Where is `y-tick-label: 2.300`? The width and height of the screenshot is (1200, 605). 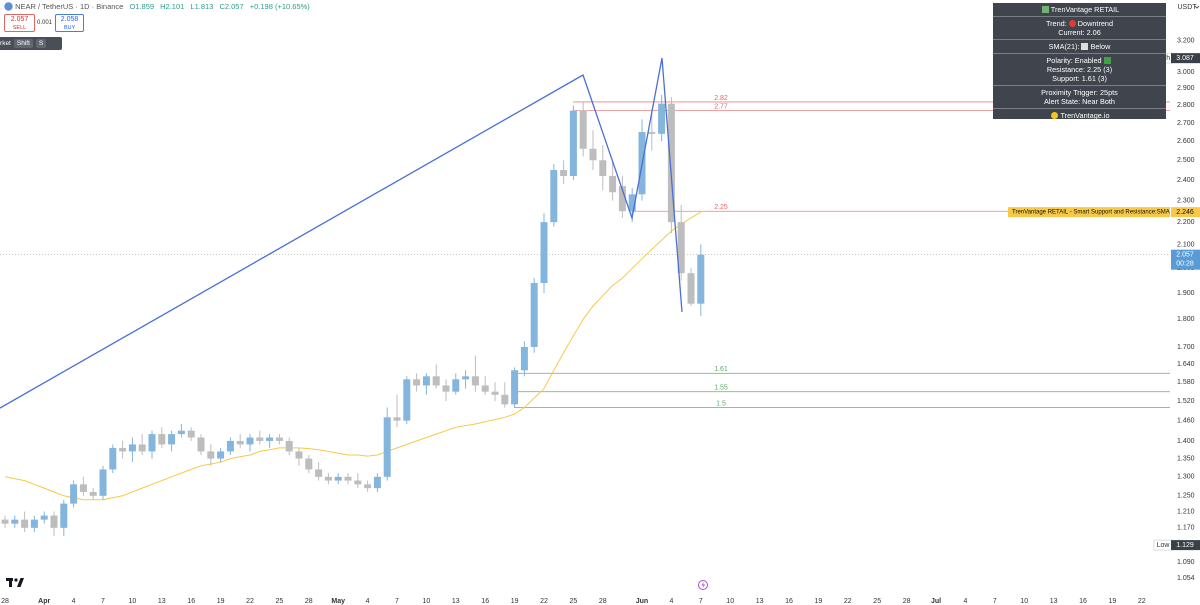
y-tick-label: 2.300 is located at coordinates (1186, 200).